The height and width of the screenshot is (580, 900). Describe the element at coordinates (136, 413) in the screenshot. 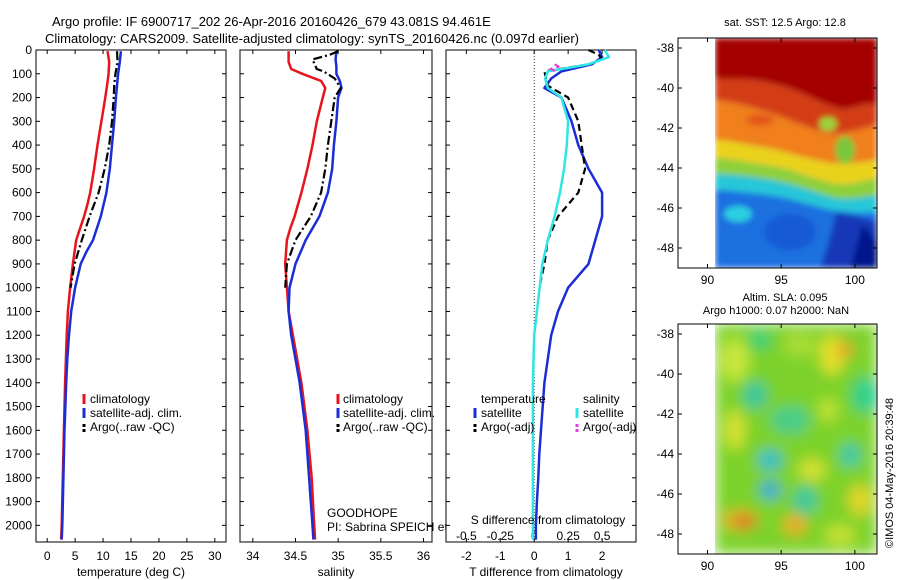

I see `temp-legend-satellite: satellite-adj. clim.` at that location.